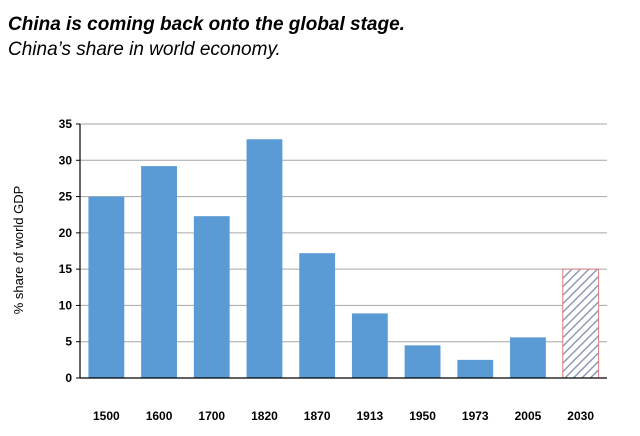  I want to click on y-tick-label: 10, so click(66, 305).